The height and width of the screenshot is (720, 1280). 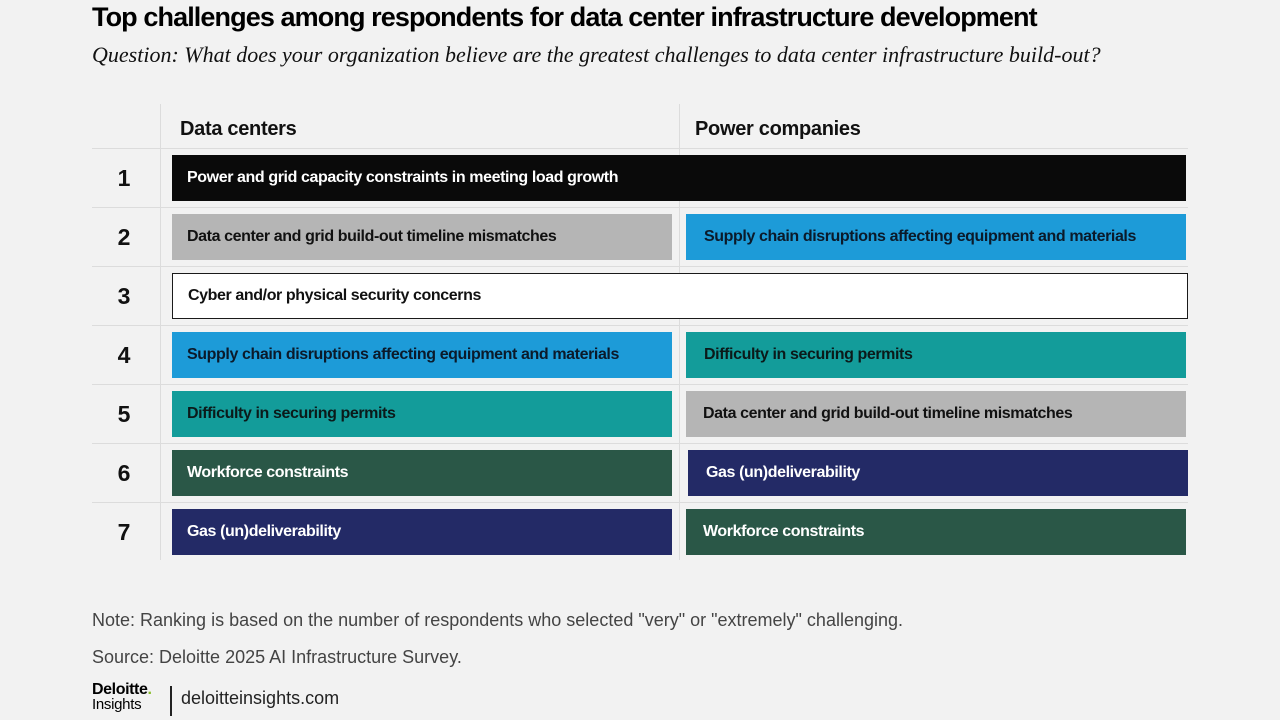 What do you see at coordinates (260, 698) in the screenshot?
I see `website-link: deloitteinsights.com` at bounding box center [260, 698].